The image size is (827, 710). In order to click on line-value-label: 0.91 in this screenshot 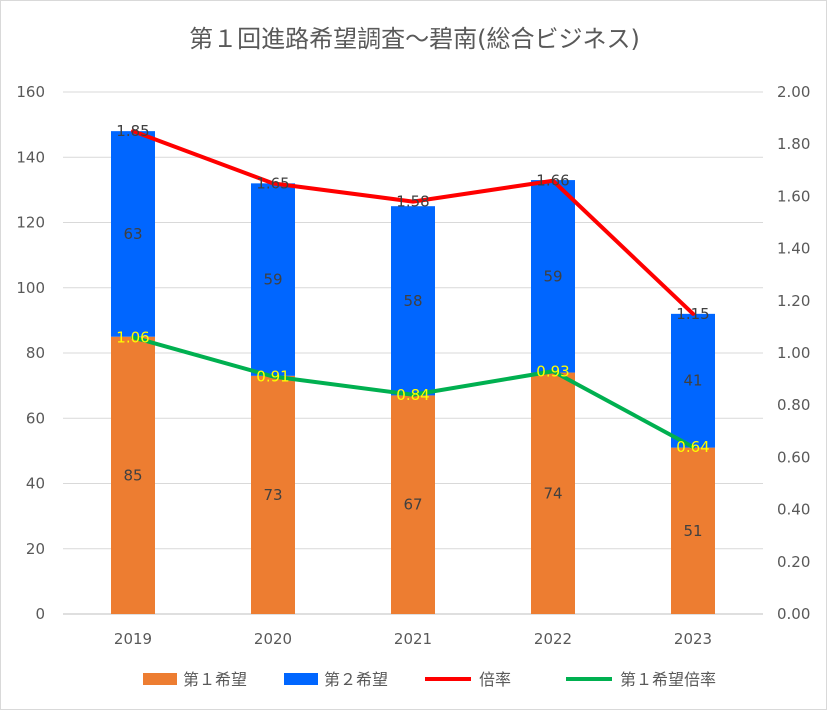, I will do `click(272, 376)`.